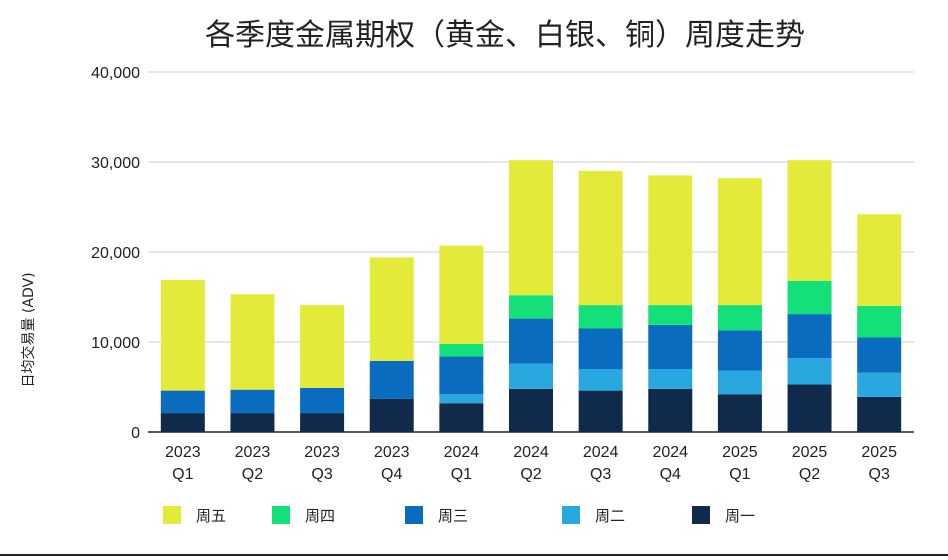 The image size is (948, 560). What do you see at coordinates (610, 516) in the screenshot?
I see `legend-label: 周二` at bounding box center [610, 516].